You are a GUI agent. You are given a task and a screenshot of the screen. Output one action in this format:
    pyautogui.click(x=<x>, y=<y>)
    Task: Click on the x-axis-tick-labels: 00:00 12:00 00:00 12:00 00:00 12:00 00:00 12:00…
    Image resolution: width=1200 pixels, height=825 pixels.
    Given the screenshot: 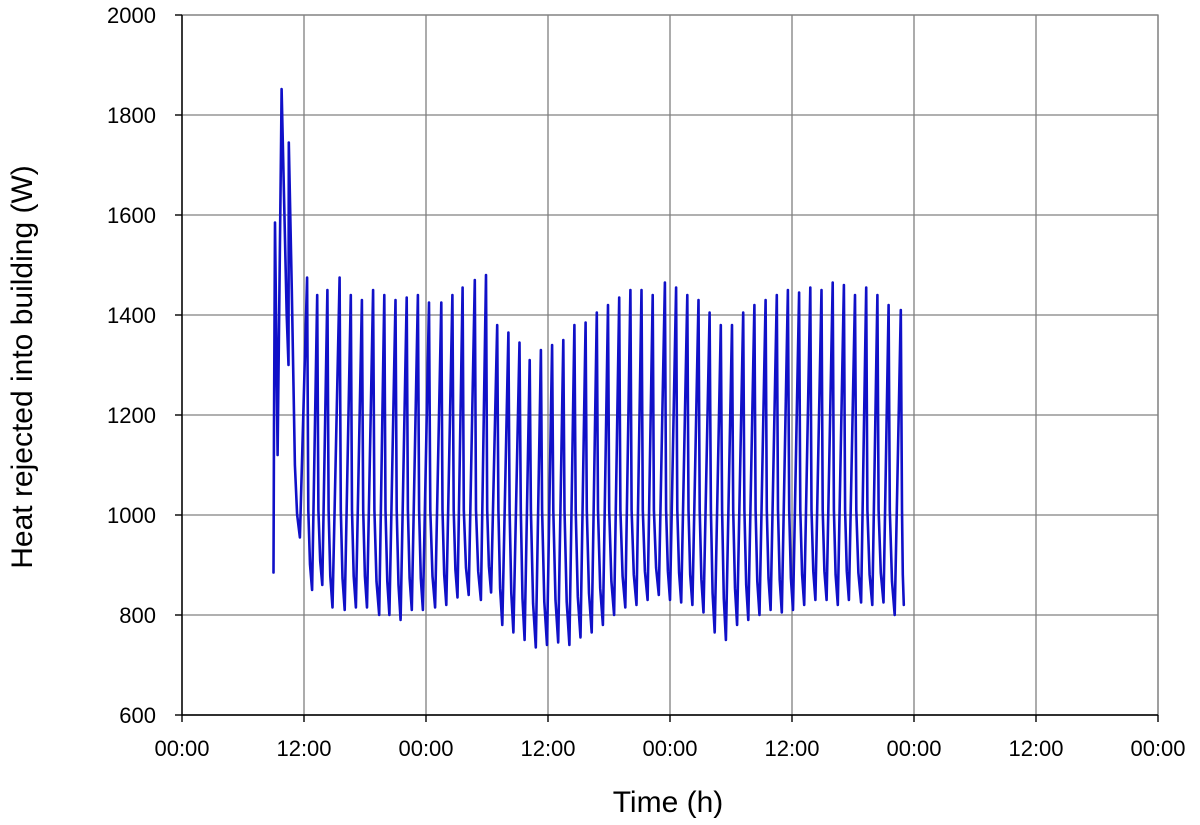 What is the action you would take?
    pyautogui.click(x=669, y=748)
    